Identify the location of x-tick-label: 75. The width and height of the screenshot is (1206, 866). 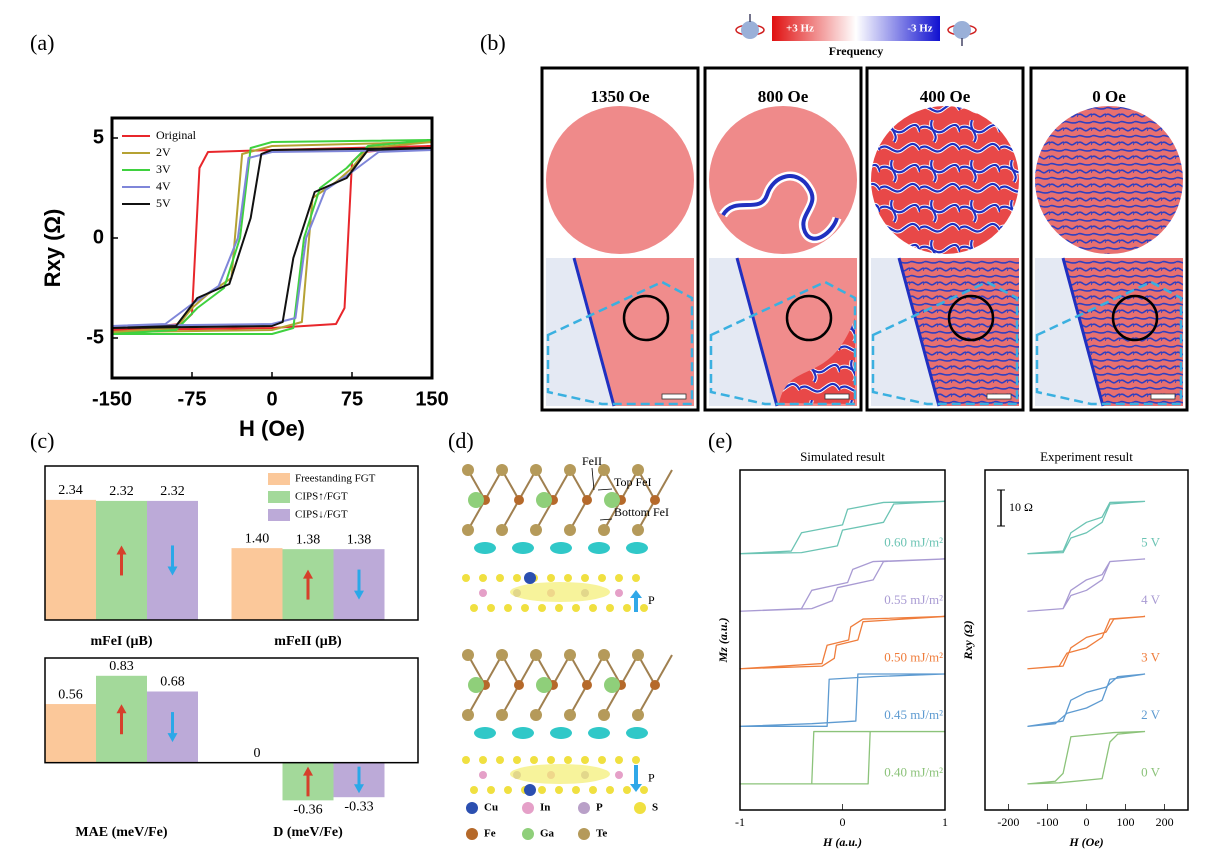
(352, 399).